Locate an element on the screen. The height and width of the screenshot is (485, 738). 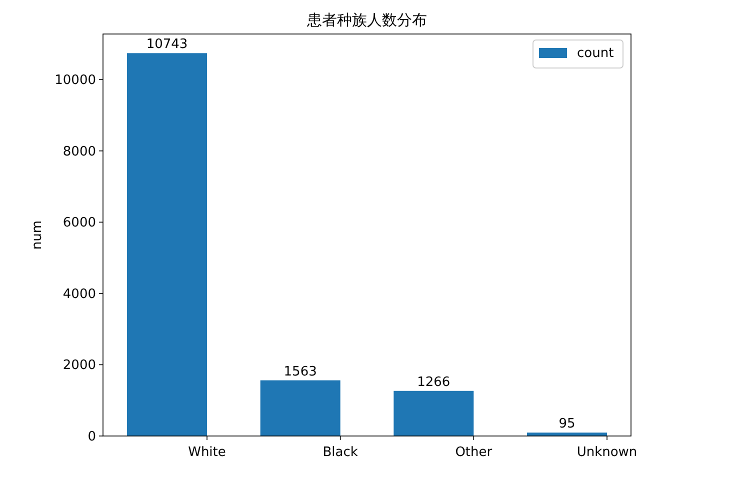
y-tick-label: 4000 is located at coordinates (79, 294).